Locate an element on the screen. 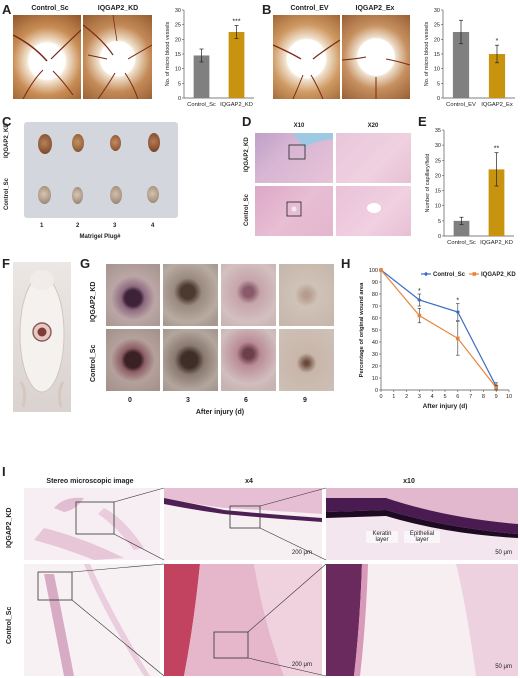  x-tick-label: IQGAP2_KD is located at coordinates (236, 105).